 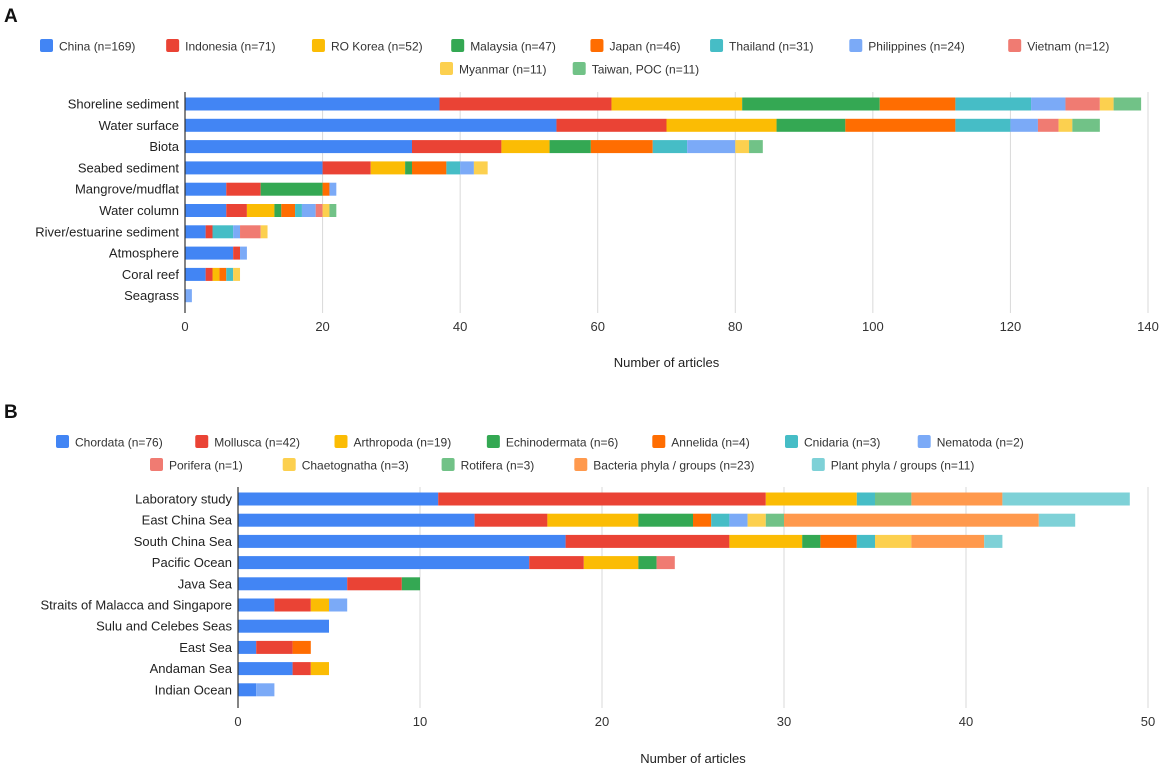 I want to click on legend-label: Rotifera (n=3), so click(x=498, y=466).